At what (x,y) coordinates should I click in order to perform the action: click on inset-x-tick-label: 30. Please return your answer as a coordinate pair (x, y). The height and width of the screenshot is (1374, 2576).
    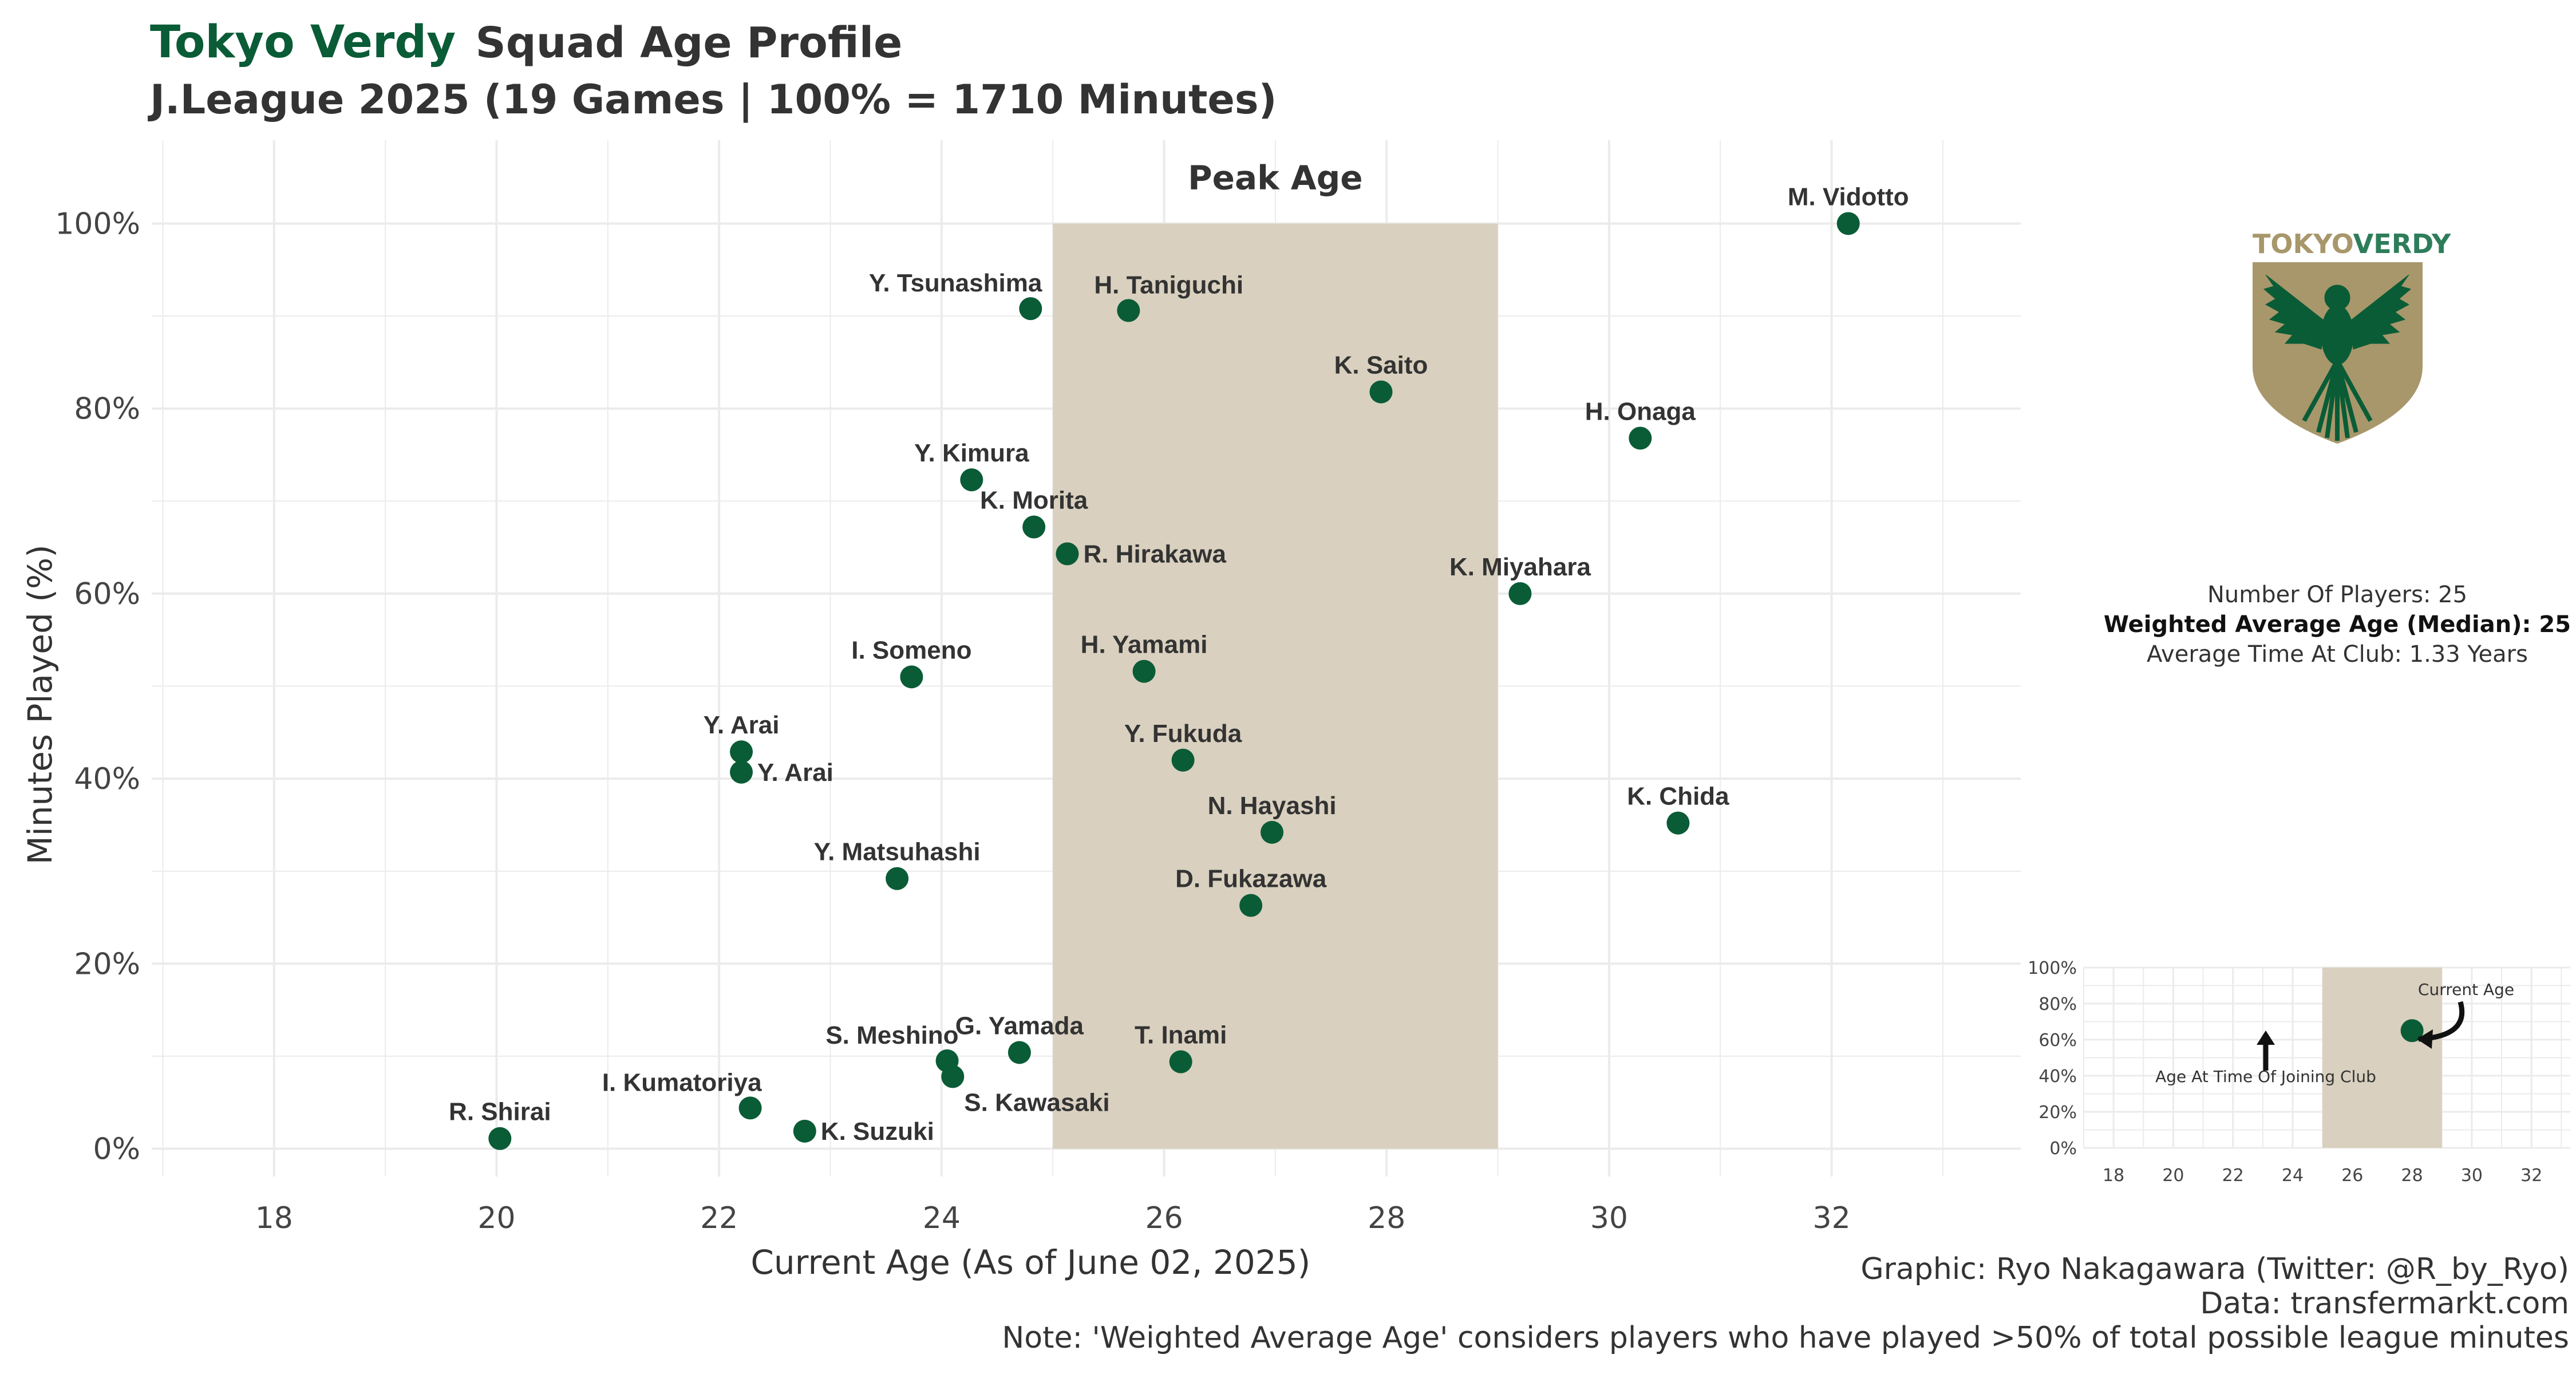
    Looking at the image, I should click on (2472, 1176).